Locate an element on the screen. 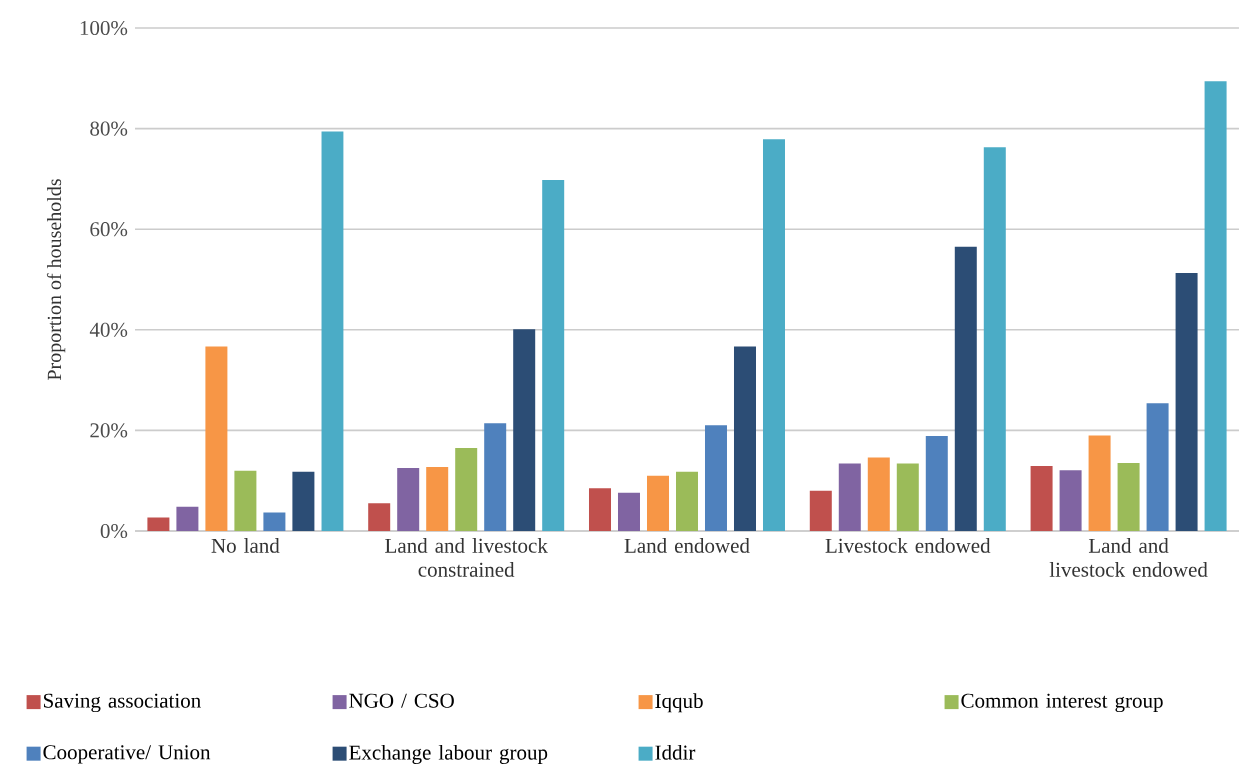 The width and height of the screenshot is (1239, 777). x-tick-label: No land is located at coordinates (245, 545).